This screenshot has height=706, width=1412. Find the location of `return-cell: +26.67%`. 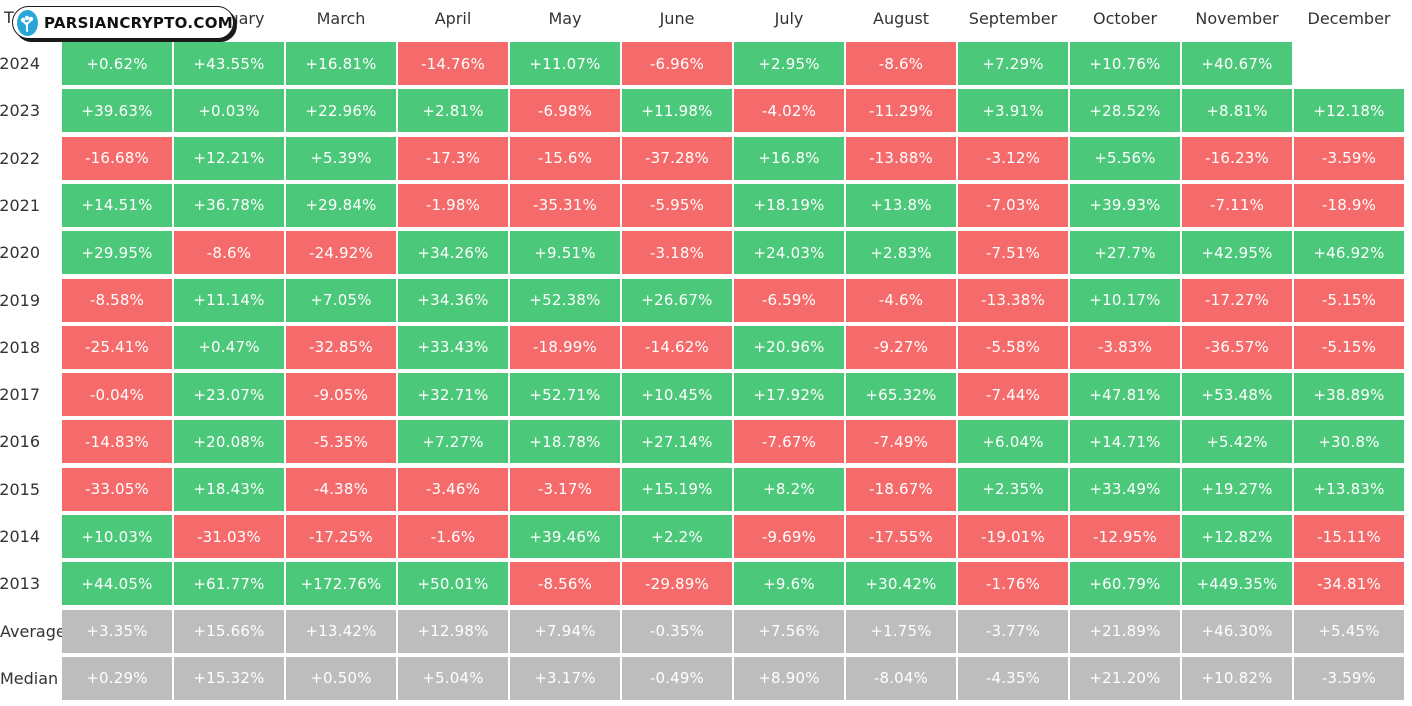

return-cell: +26.67% is located at coordinates (677, 300).